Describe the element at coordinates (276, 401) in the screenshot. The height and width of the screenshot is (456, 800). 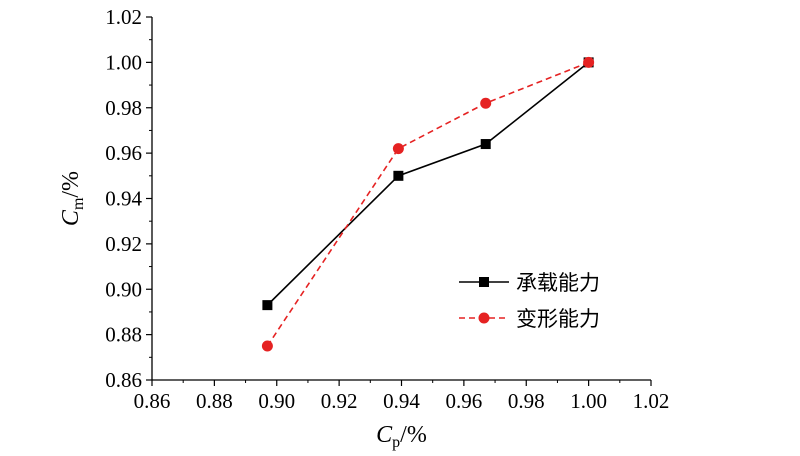
I see `x-tick-label: 0.90` at that location.